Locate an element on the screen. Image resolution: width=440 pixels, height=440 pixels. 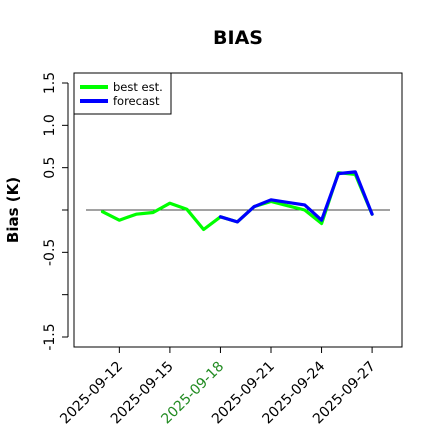
y-tick-label: 1.0 is located at coordinates (50, 125).